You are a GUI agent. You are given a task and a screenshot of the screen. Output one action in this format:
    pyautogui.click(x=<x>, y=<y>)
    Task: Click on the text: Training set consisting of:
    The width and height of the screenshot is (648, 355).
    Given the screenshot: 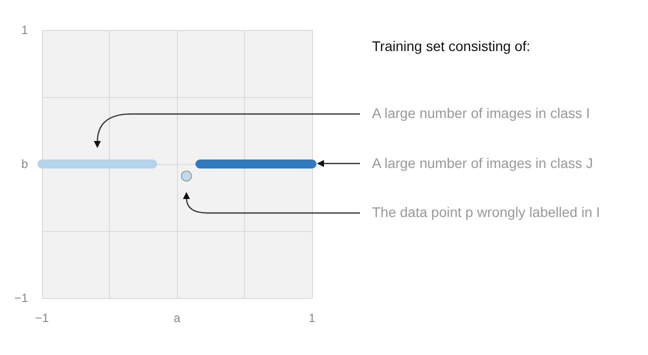 What is the action you would take?
    pyautogui.click(x=451, y=46)
    